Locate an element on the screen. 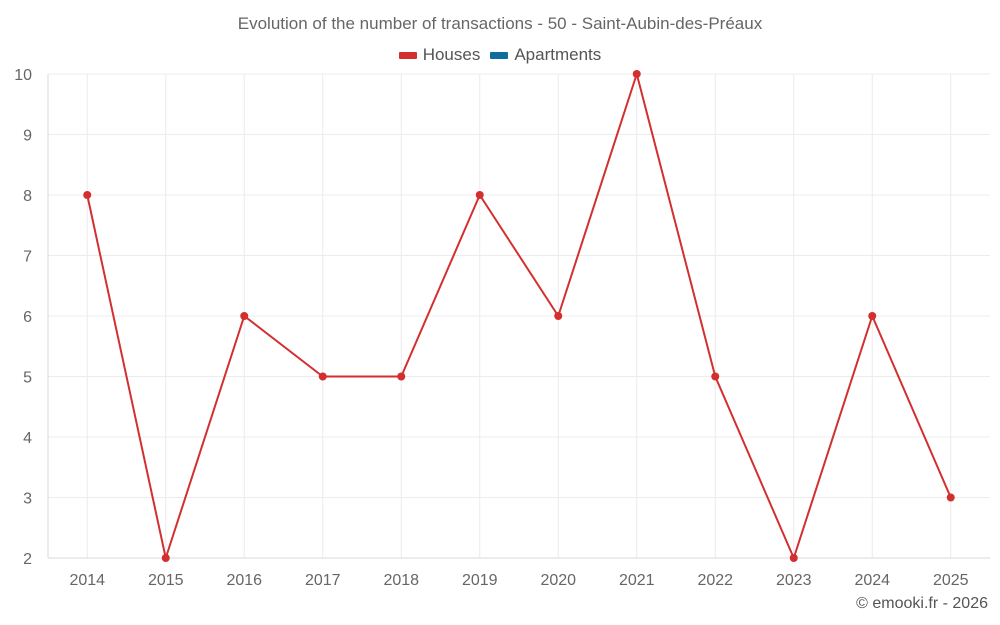 Image resolution: width=1000 pixels, height=625 pixels. credit-text: © emooki.fr - 2026 is located at coordinates (922, 603).